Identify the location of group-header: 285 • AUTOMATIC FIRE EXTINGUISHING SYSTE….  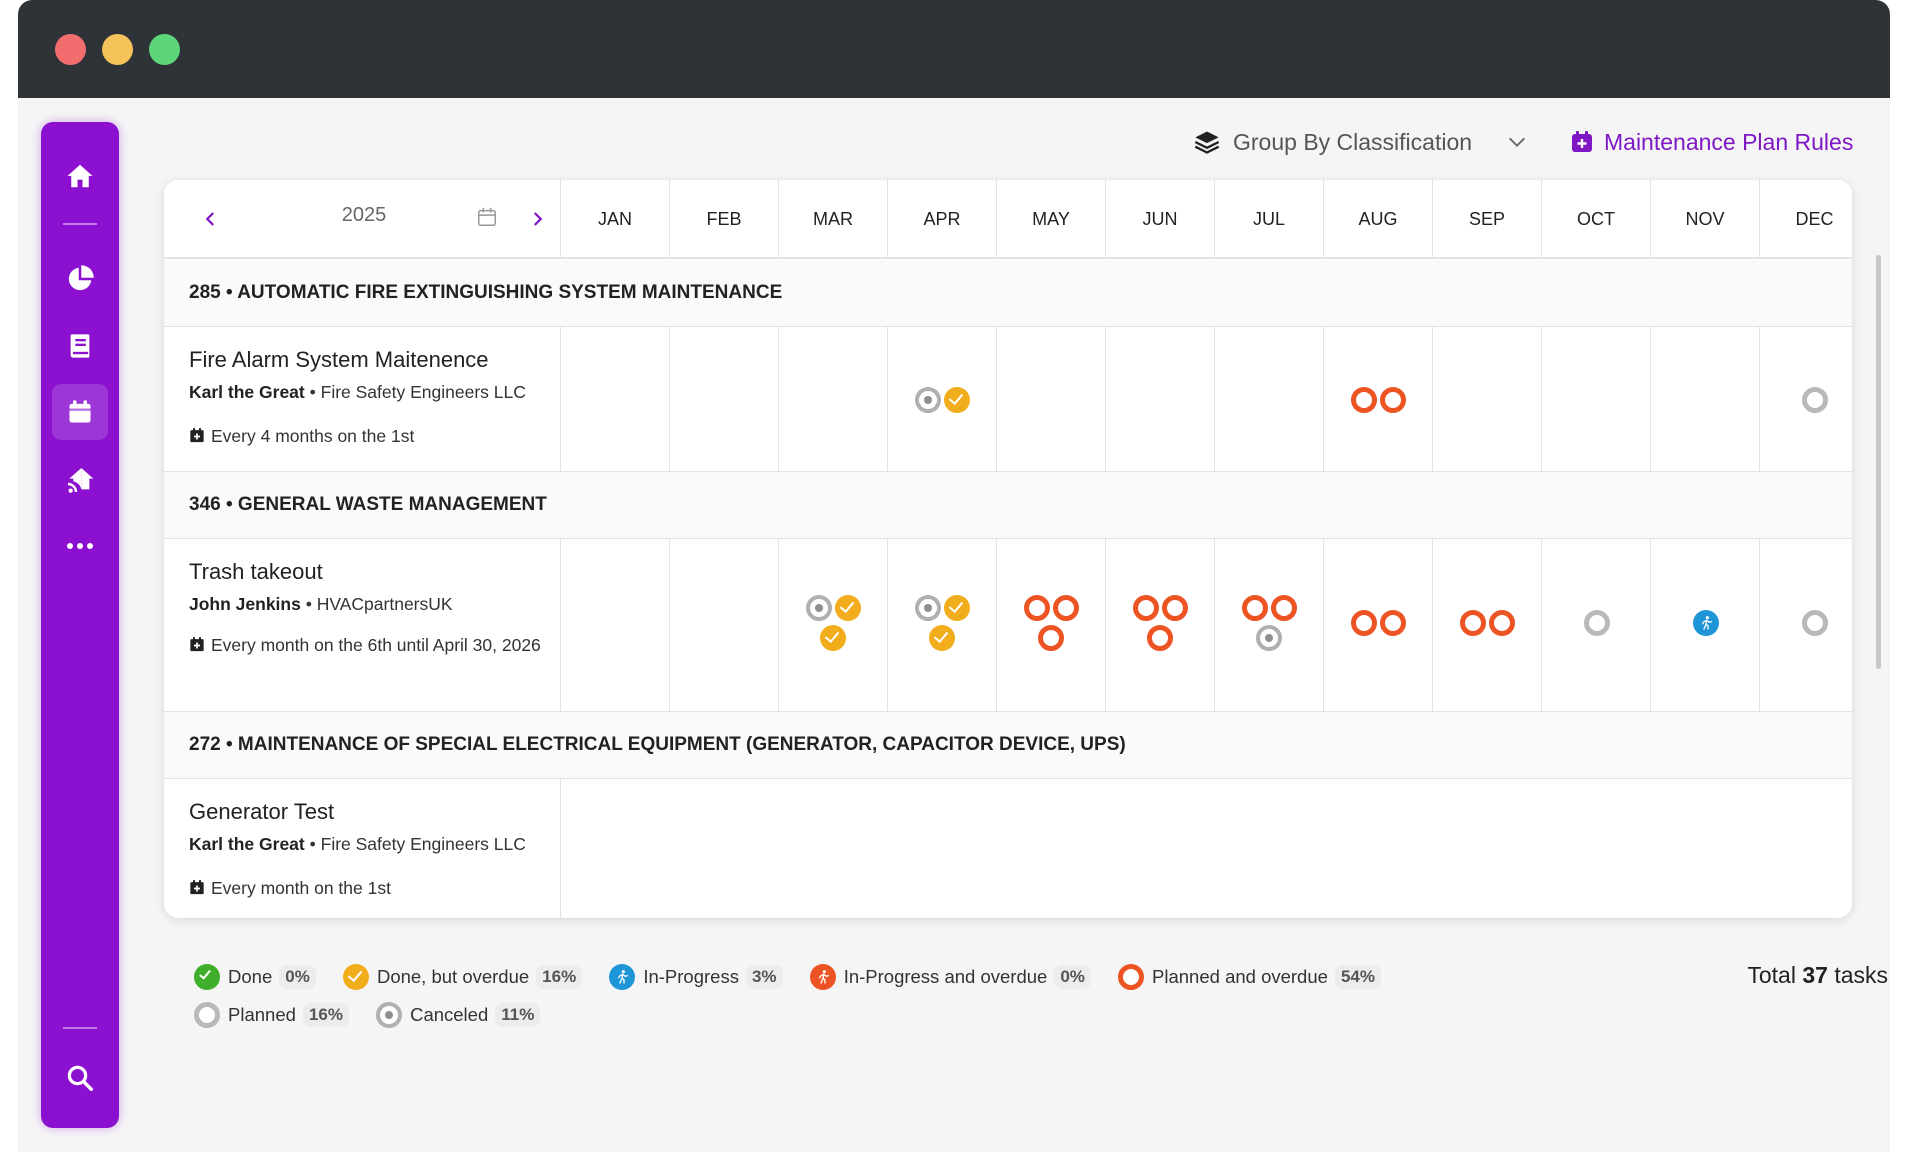
(1008, 293).